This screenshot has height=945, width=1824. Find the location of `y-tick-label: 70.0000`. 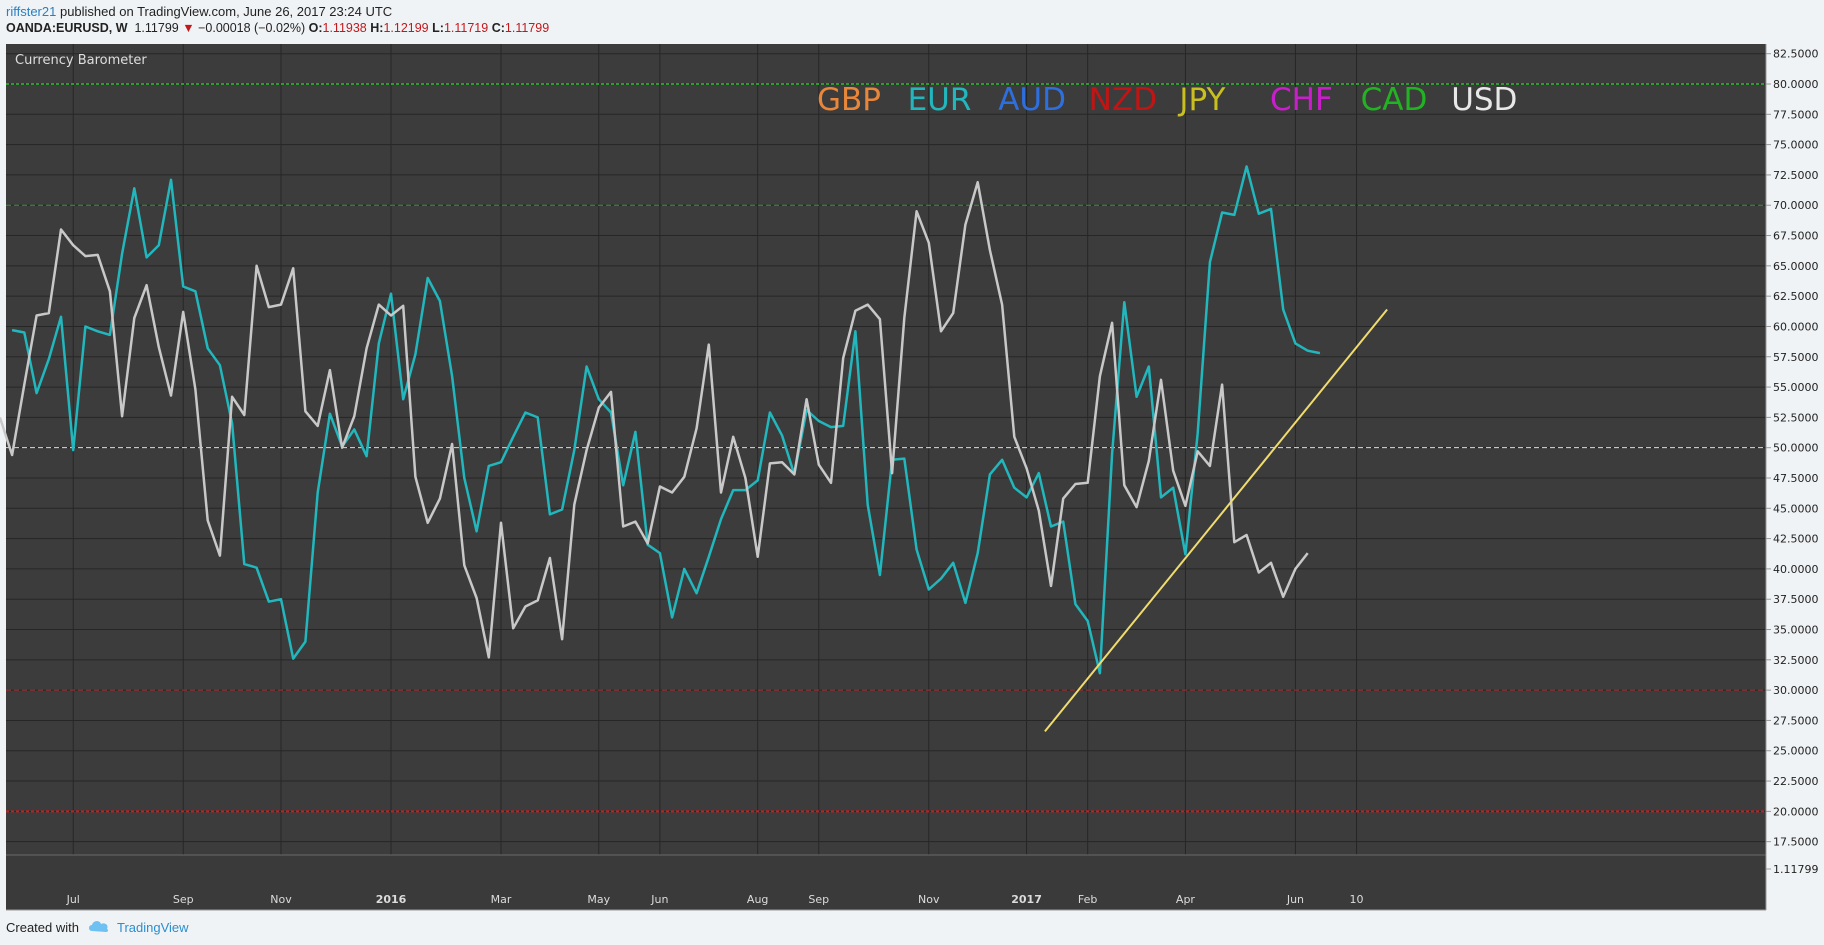

y-tick-label: 70.0000 is located at coordinates (1796, 205).